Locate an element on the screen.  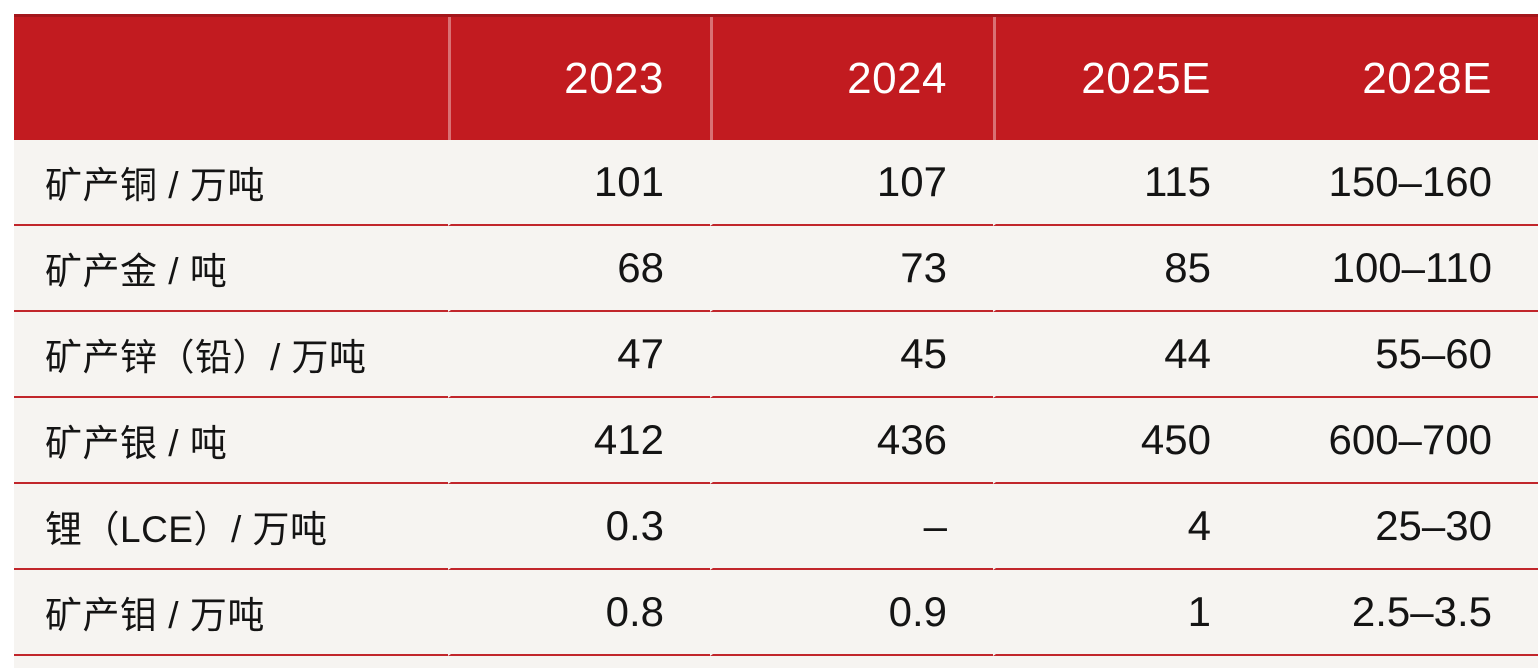
value-cell: 107 is located at coordinates (851, 183).